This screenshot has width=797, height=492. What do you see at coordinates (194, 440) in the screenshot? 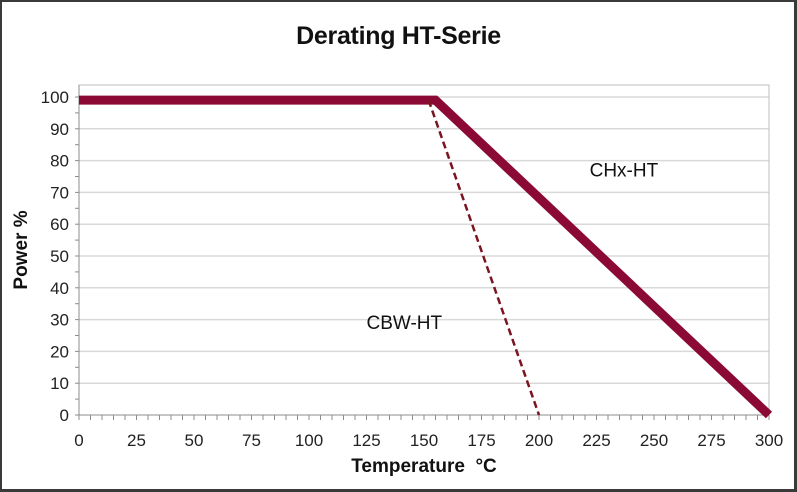
I see `x-tick-label: 50` at bounding box center [194, 440].